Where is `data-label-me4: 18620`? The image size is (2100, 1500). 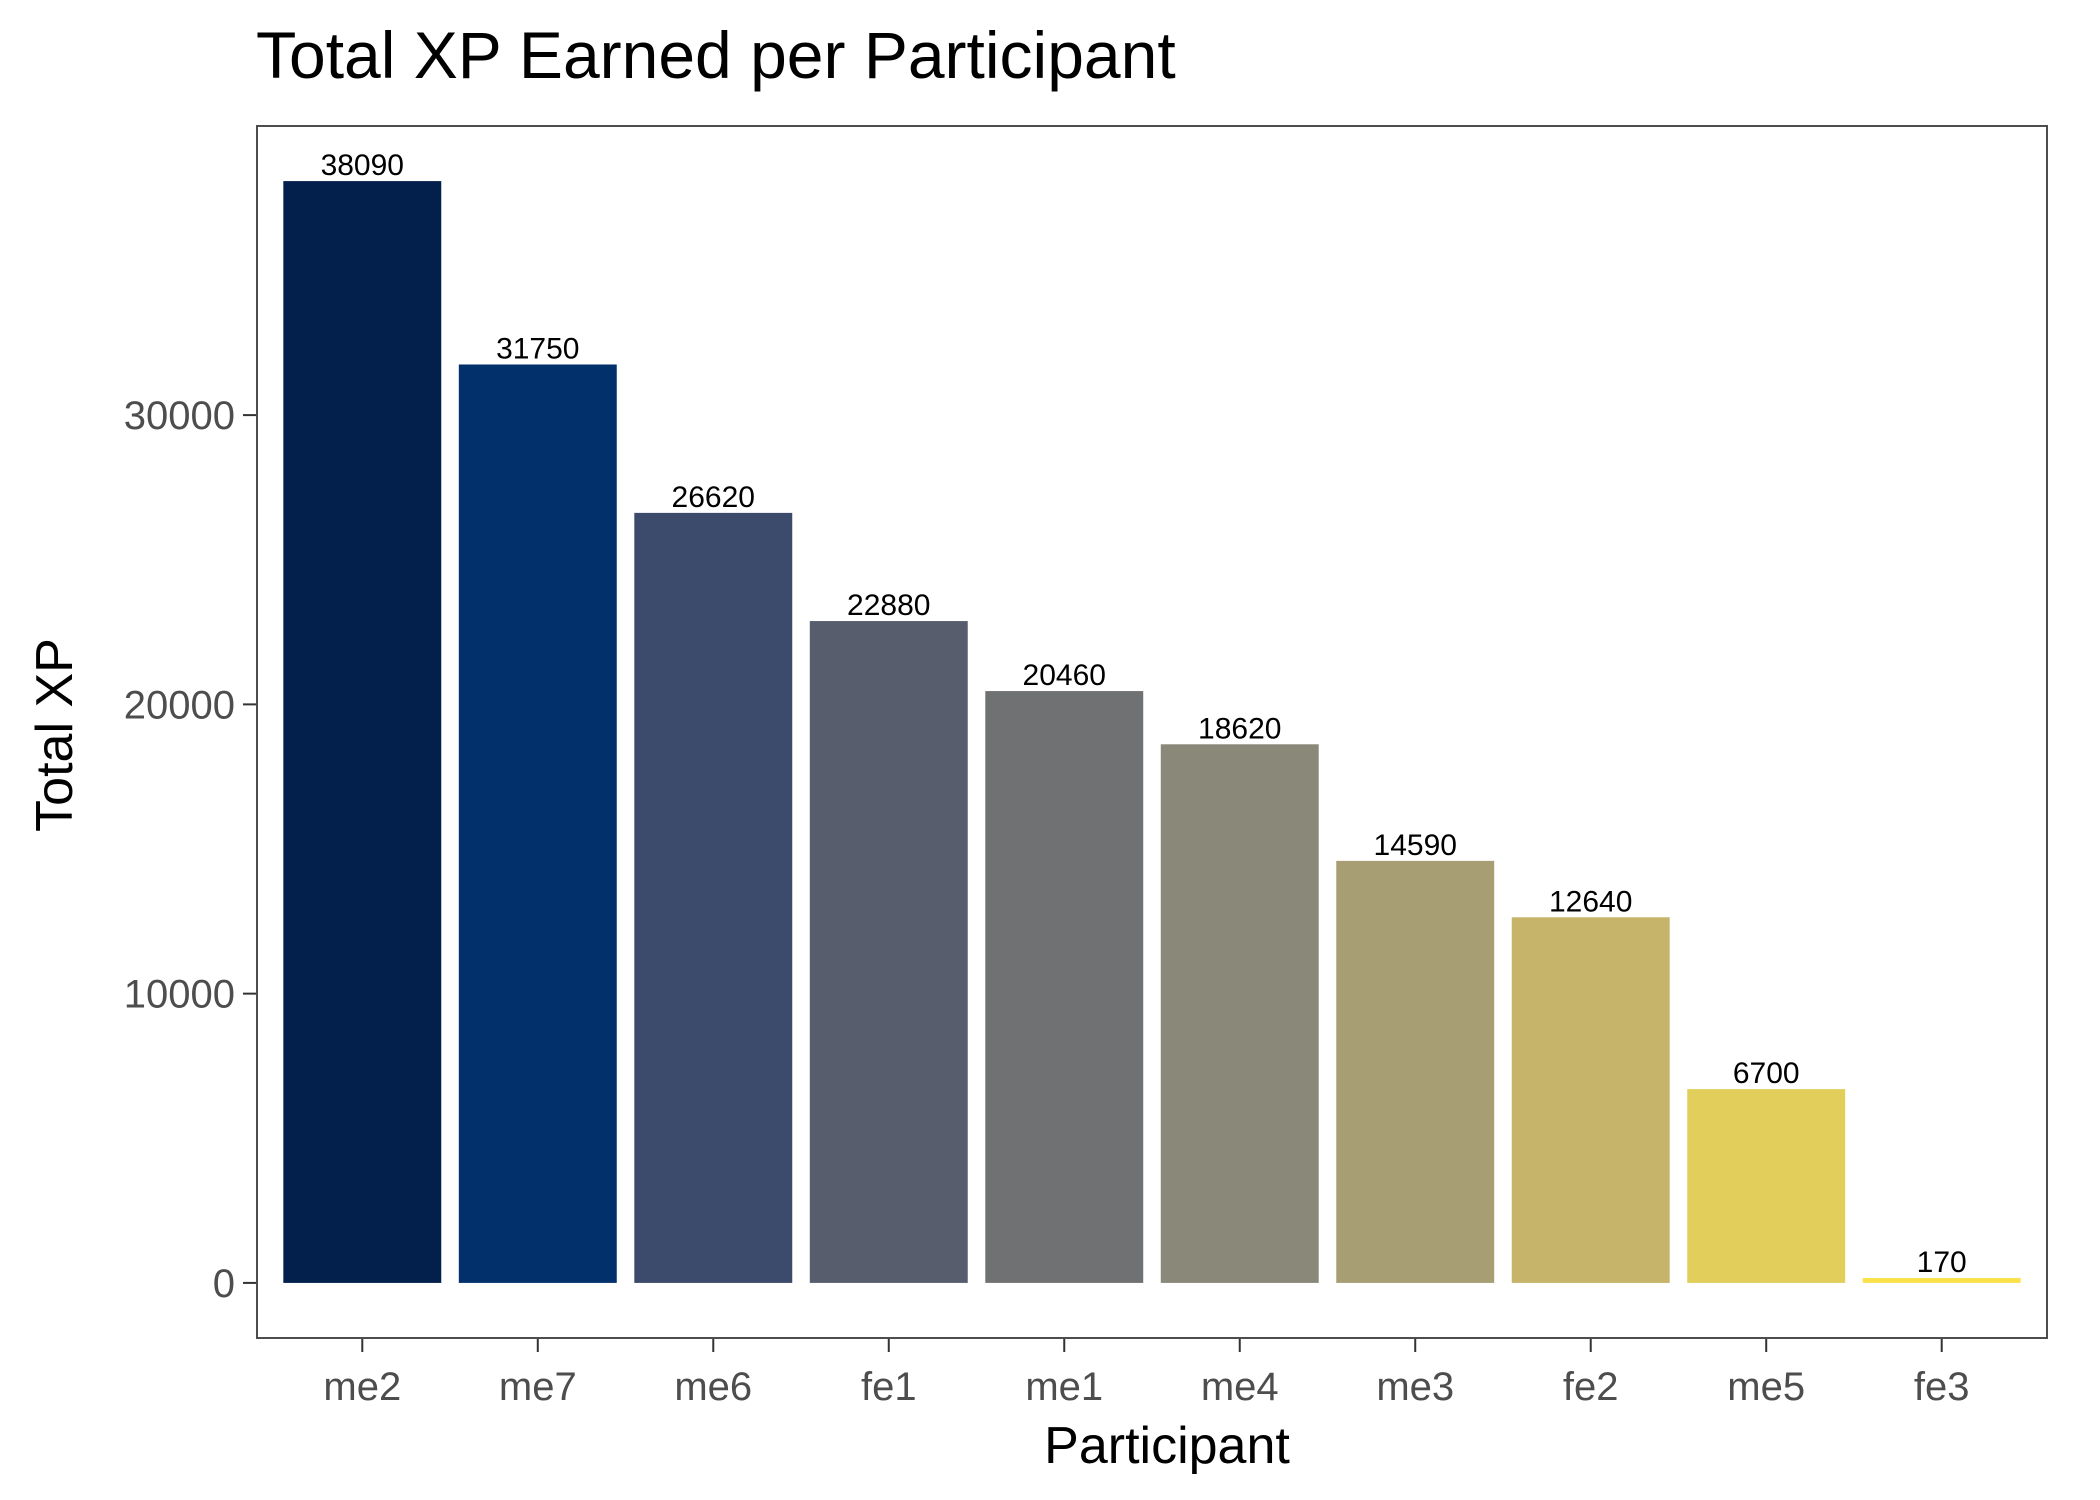
data-label-me4: 18620 is located at coordinates (1239, 728).